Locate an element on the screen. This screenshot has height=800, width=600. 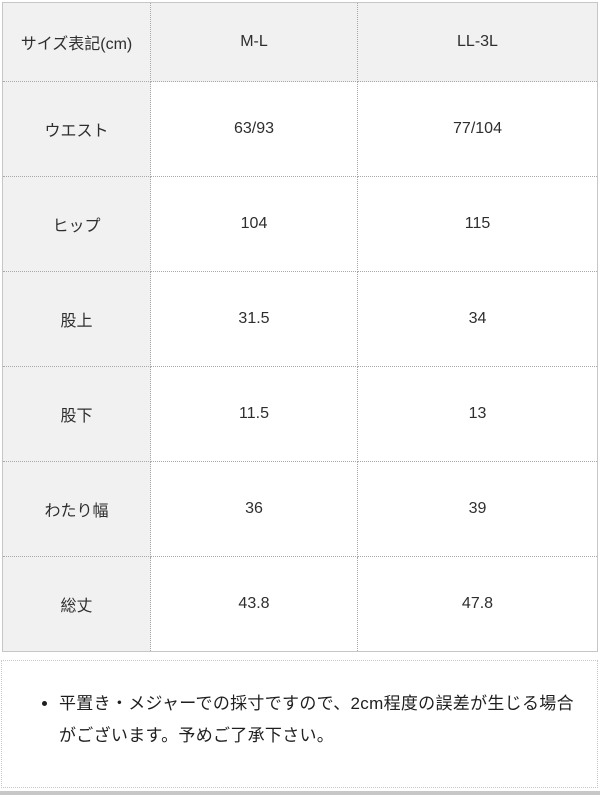
header-cell-size-label: サイズ表記(cm) is located at coordinates (76, 42).